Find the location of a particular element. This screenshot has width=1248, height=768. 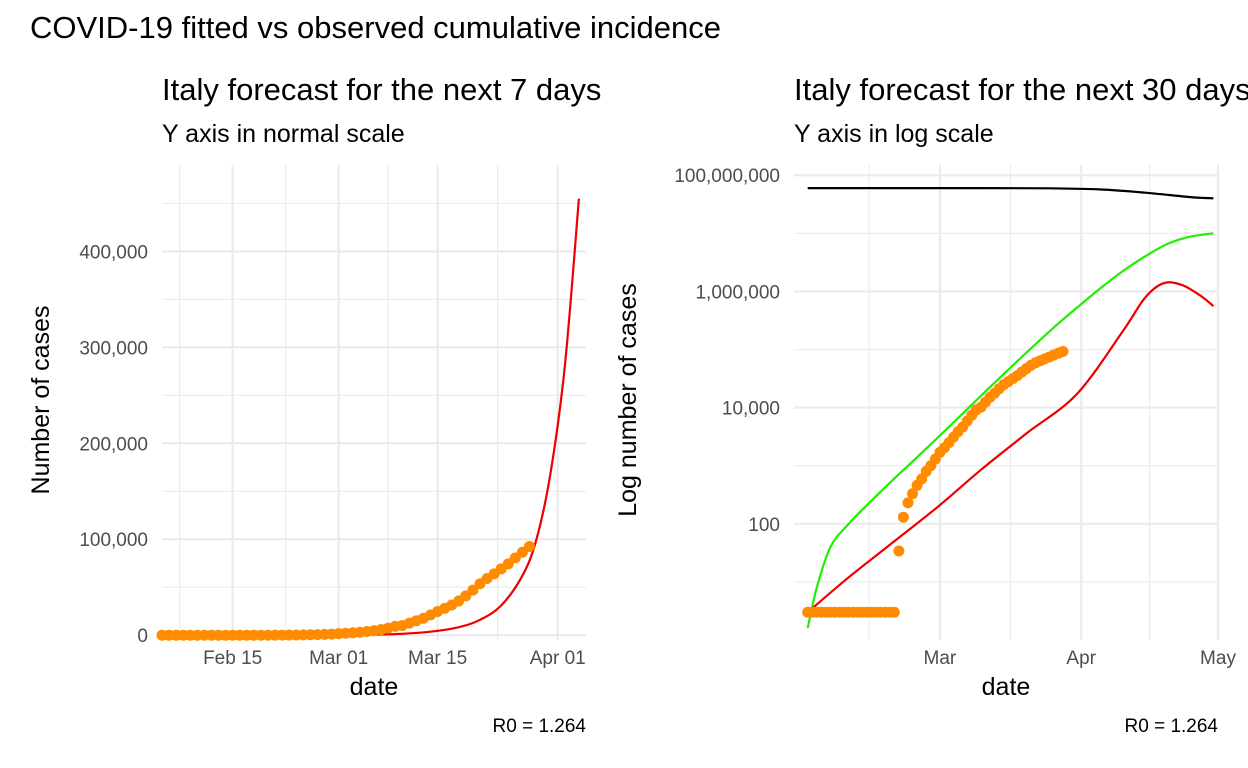

x-tick-label: Feb 15 is located at coordinates (232, 658).